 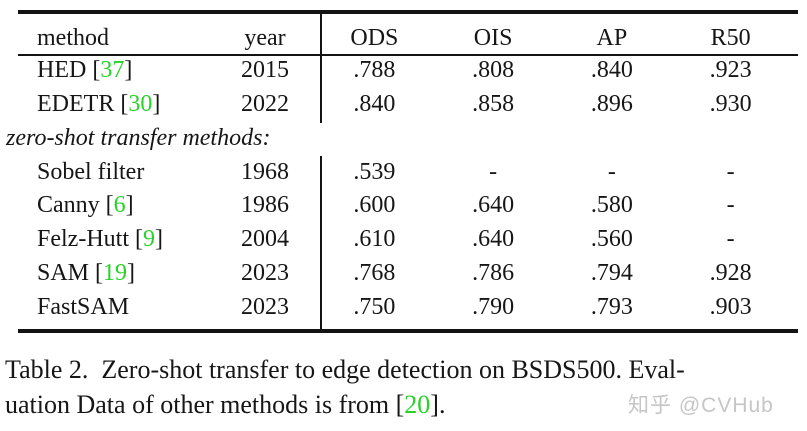 I want to click on table-bottom-rule, so click(x=408, y=331).